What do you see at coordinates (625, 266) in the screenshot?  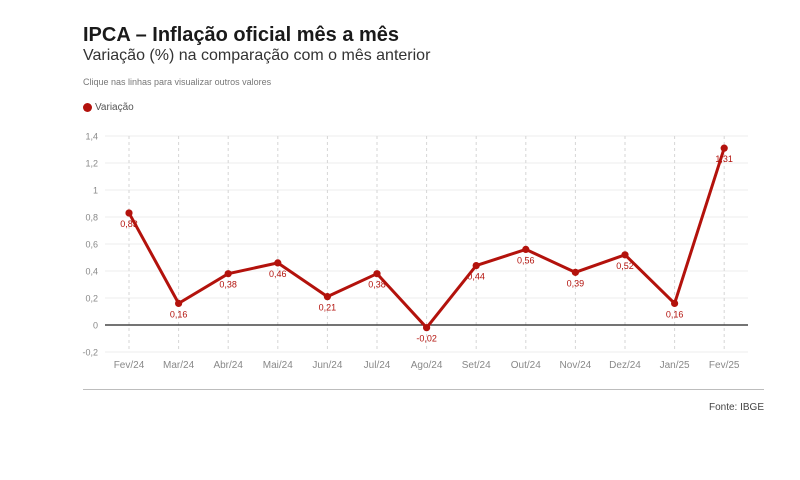 I see `data-label: 0,52` at bounding box center [625, 266].